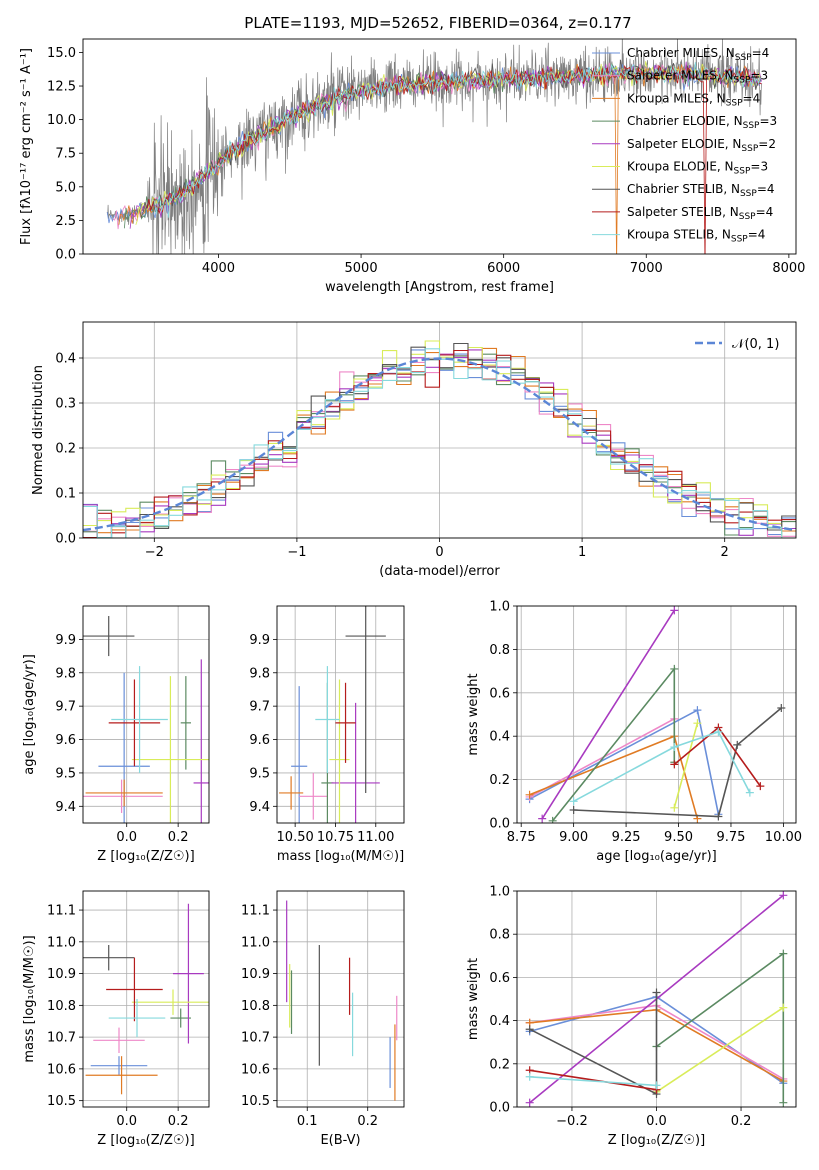 The width and height of the screenshot is (819, 1170). Describe the element at coordinates (259, 773) in the screenshot. I see `y-tick-label: 9.5` at that location.